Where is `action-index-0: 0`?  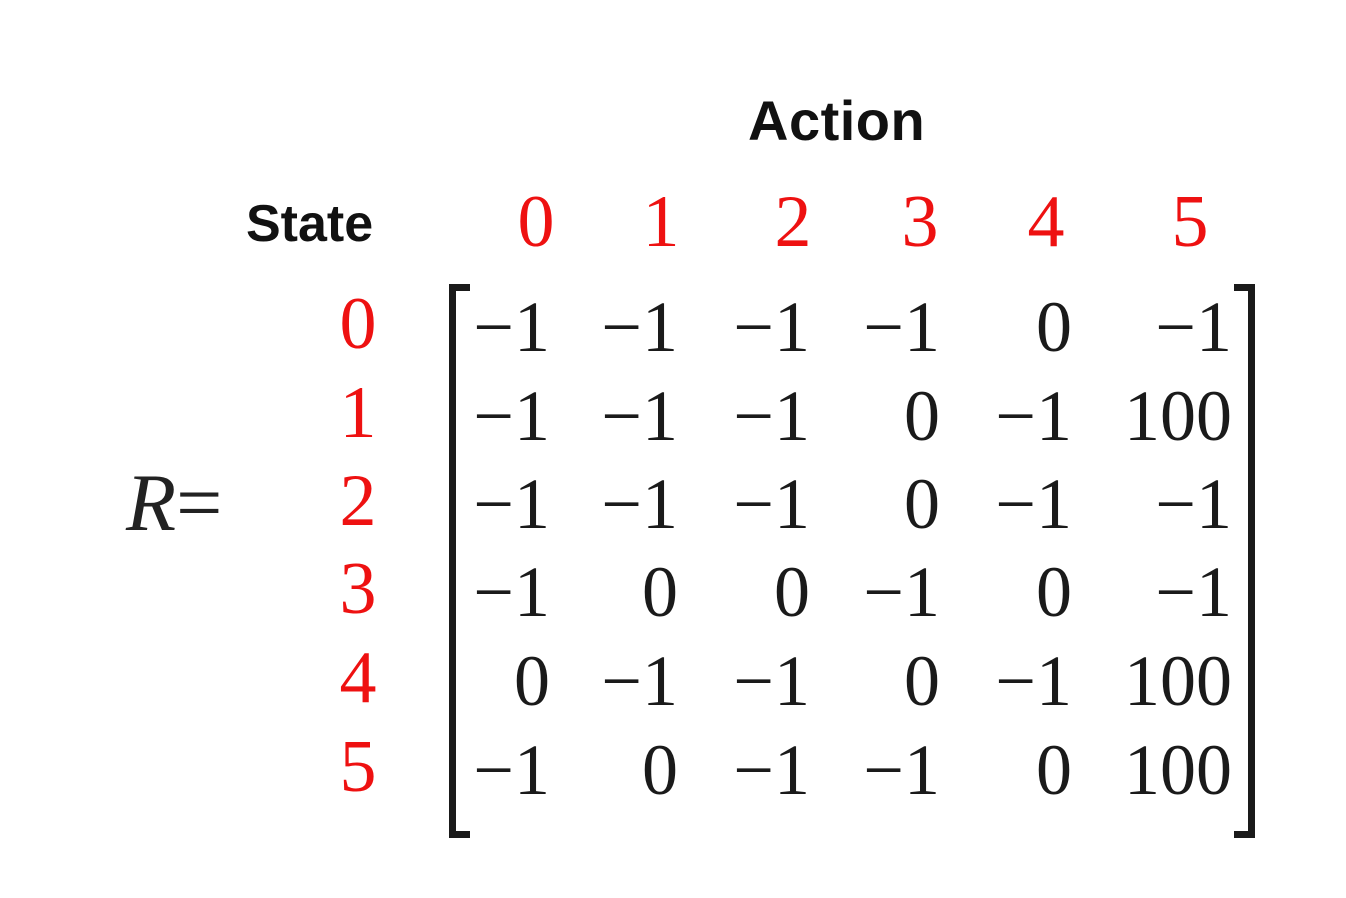
action-index-0: 0 is located at coordinates (536, 222).